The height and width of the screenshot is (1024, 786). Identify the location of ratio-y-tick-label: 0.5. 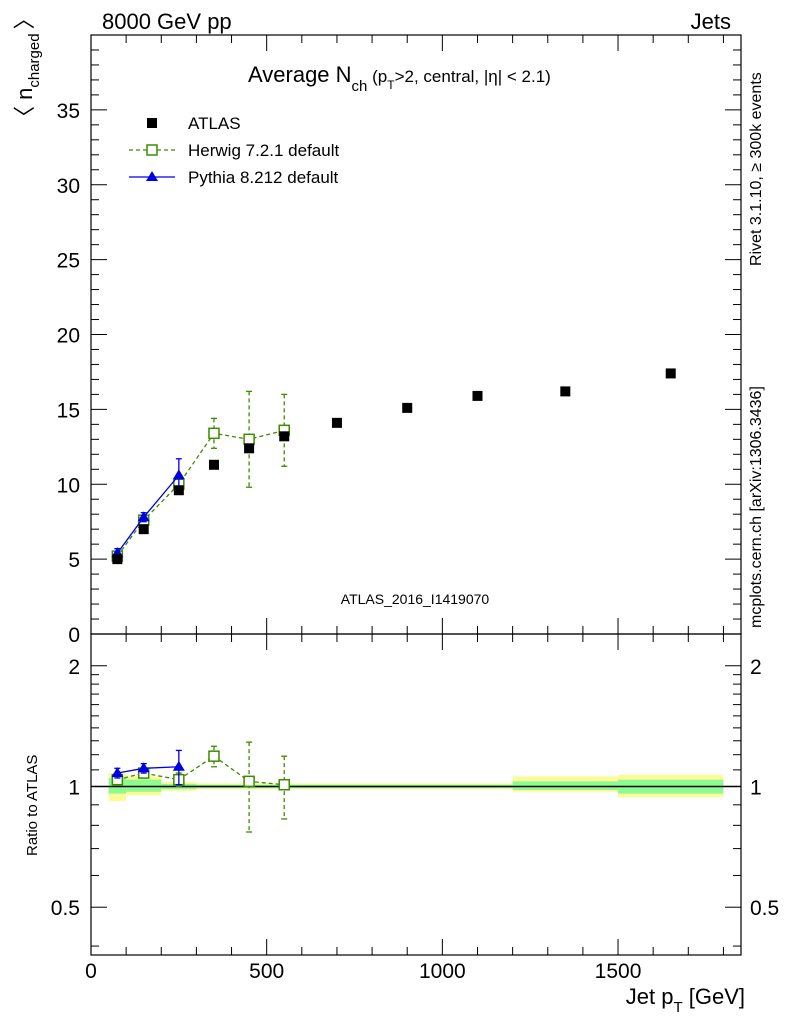
(65, 908).